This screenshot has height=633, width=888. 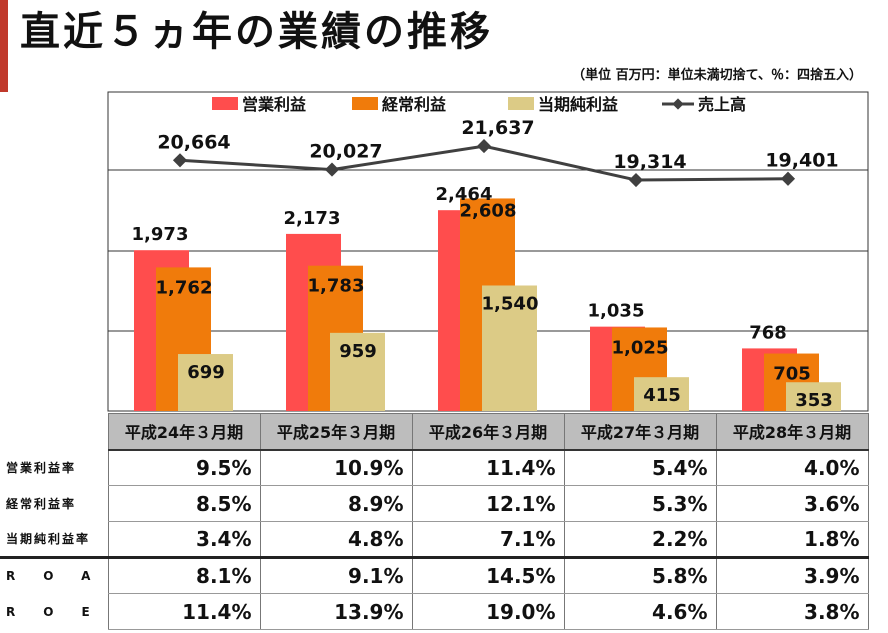 What do you see at coordinates (488, 432) in the screenshot?
I see `table-header-fy26: 平成26年３月期` at bounding box center [488, 432].